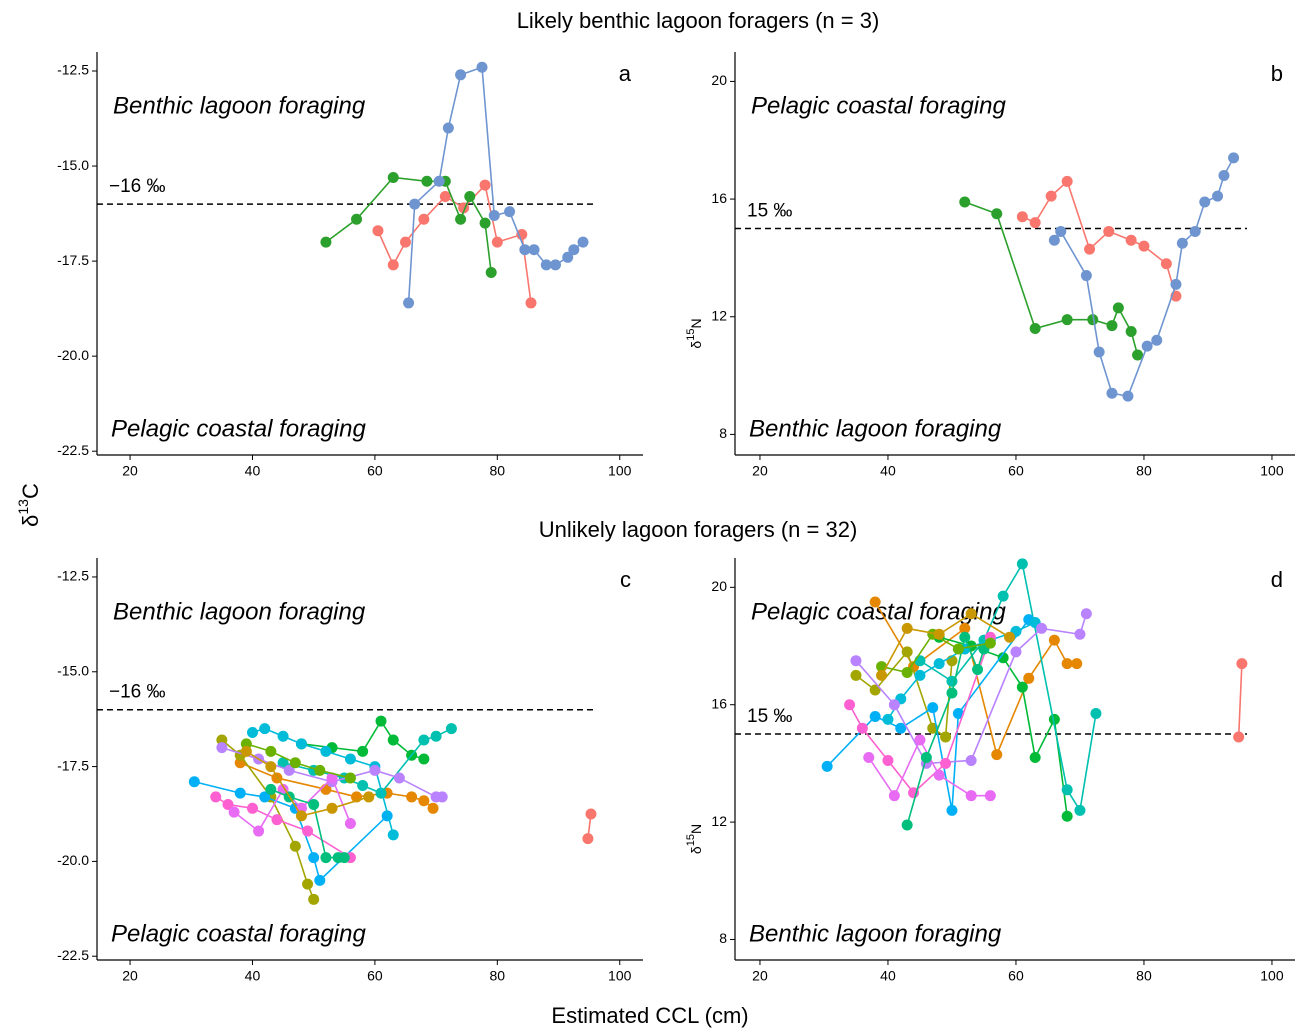  I want to click on title-top: Likely benthic lagoon foragers (n = 3), so click(698, 20).